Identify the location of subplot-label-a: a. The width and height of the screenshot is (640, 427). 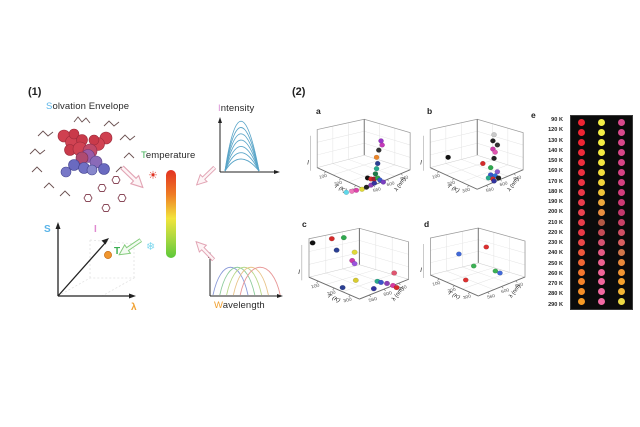
(318, 111).